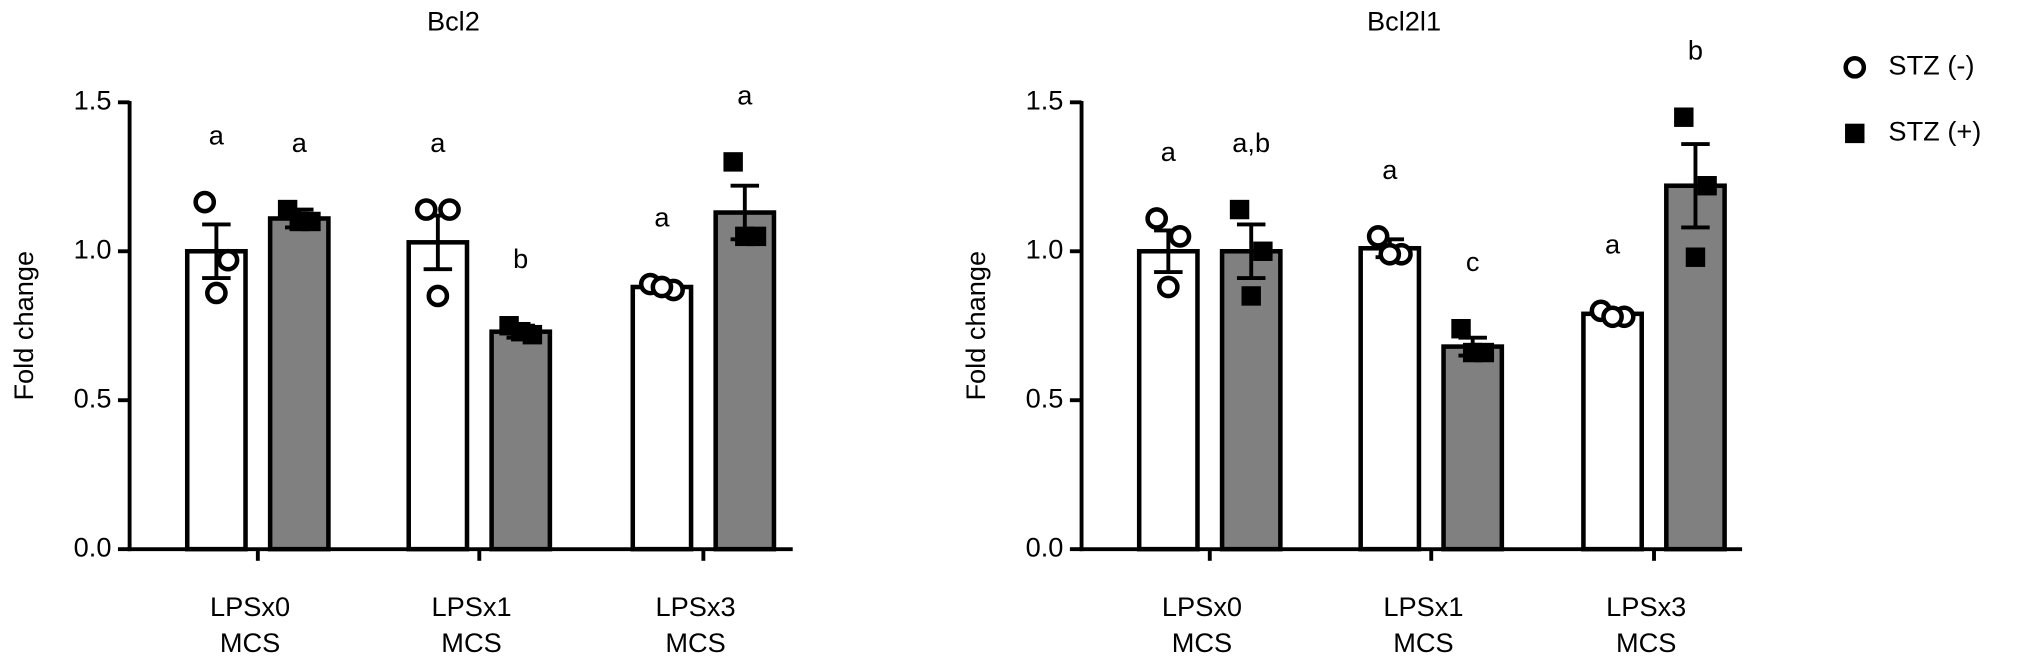  Describe the element at coordinates (1473, 261) in the screenshot. I see `significance-letter: c` at that location.